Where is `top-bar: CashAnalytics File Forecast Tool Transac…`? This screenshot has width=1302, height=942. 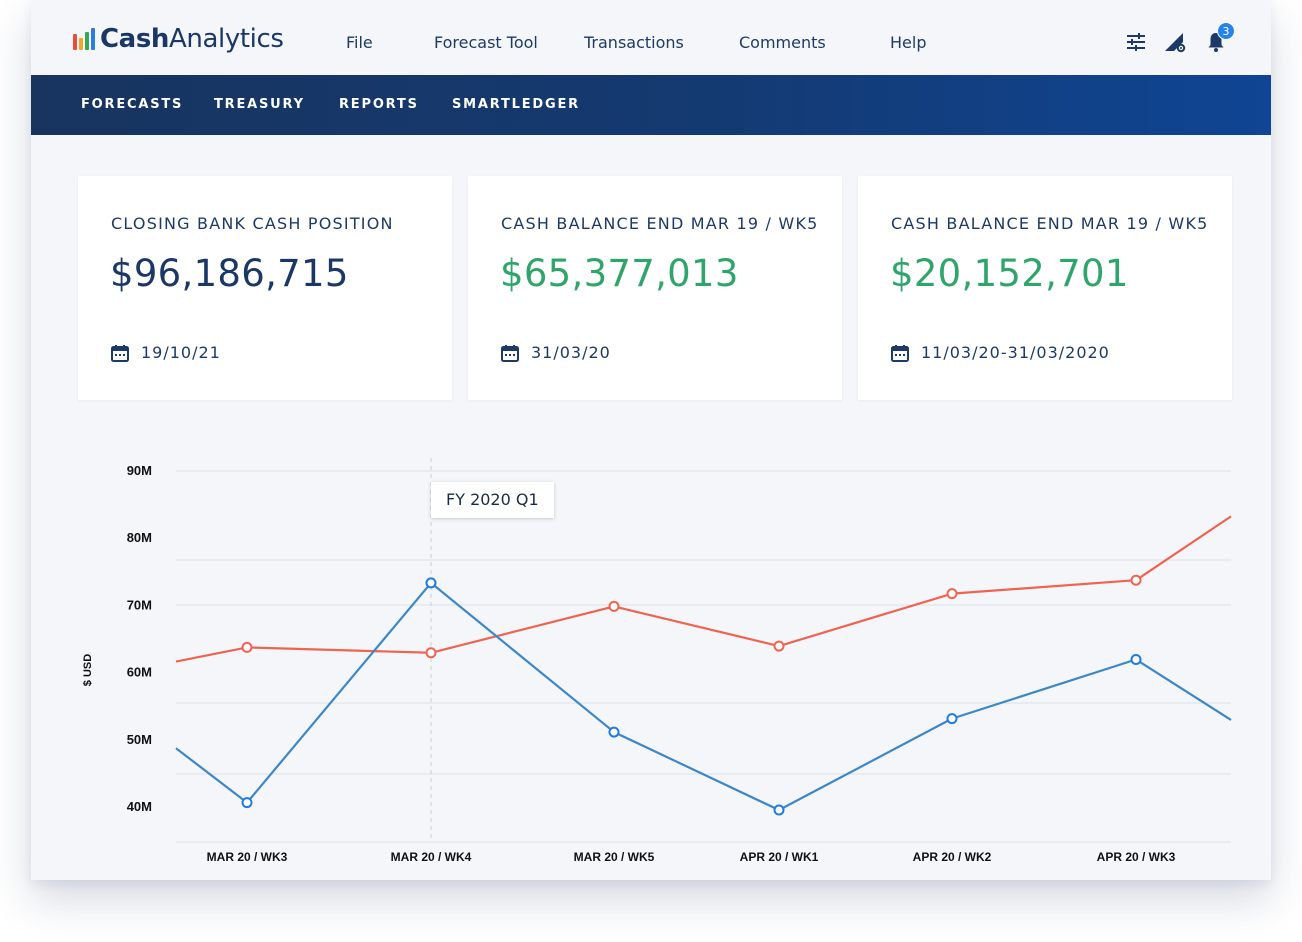
top-bar: CashAnalytics File Forecast Tool Transac… is located at coordinates (651, 37).